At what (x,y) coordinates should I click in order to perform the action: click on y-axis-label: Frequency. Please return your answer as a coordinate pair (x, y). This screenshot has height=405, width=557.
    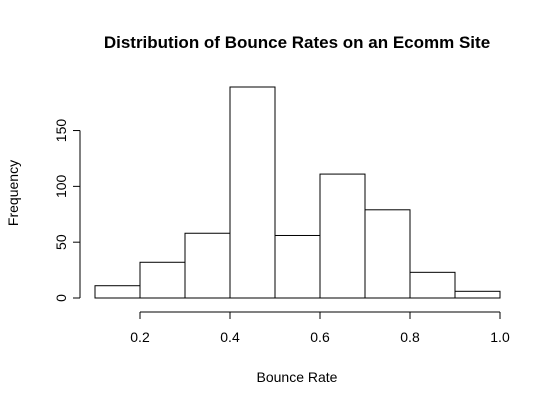
    Looking at the image, I should click on (13, 193).